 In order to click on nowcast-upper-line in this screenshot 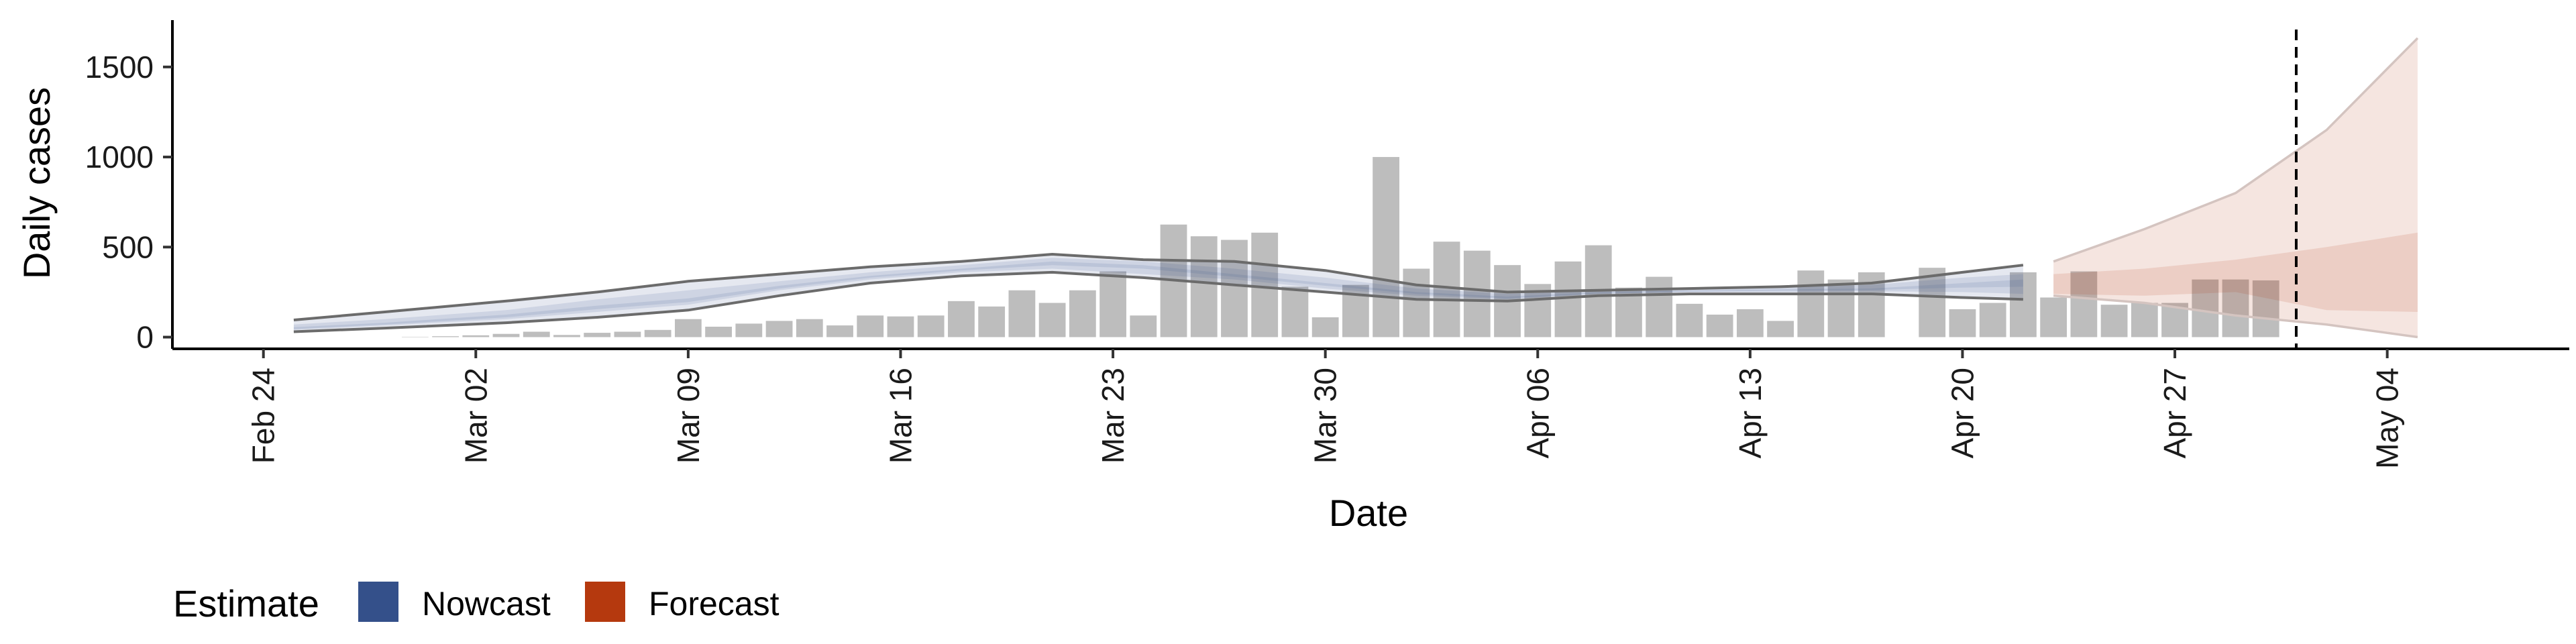, I will do `click(1158, 286)`.